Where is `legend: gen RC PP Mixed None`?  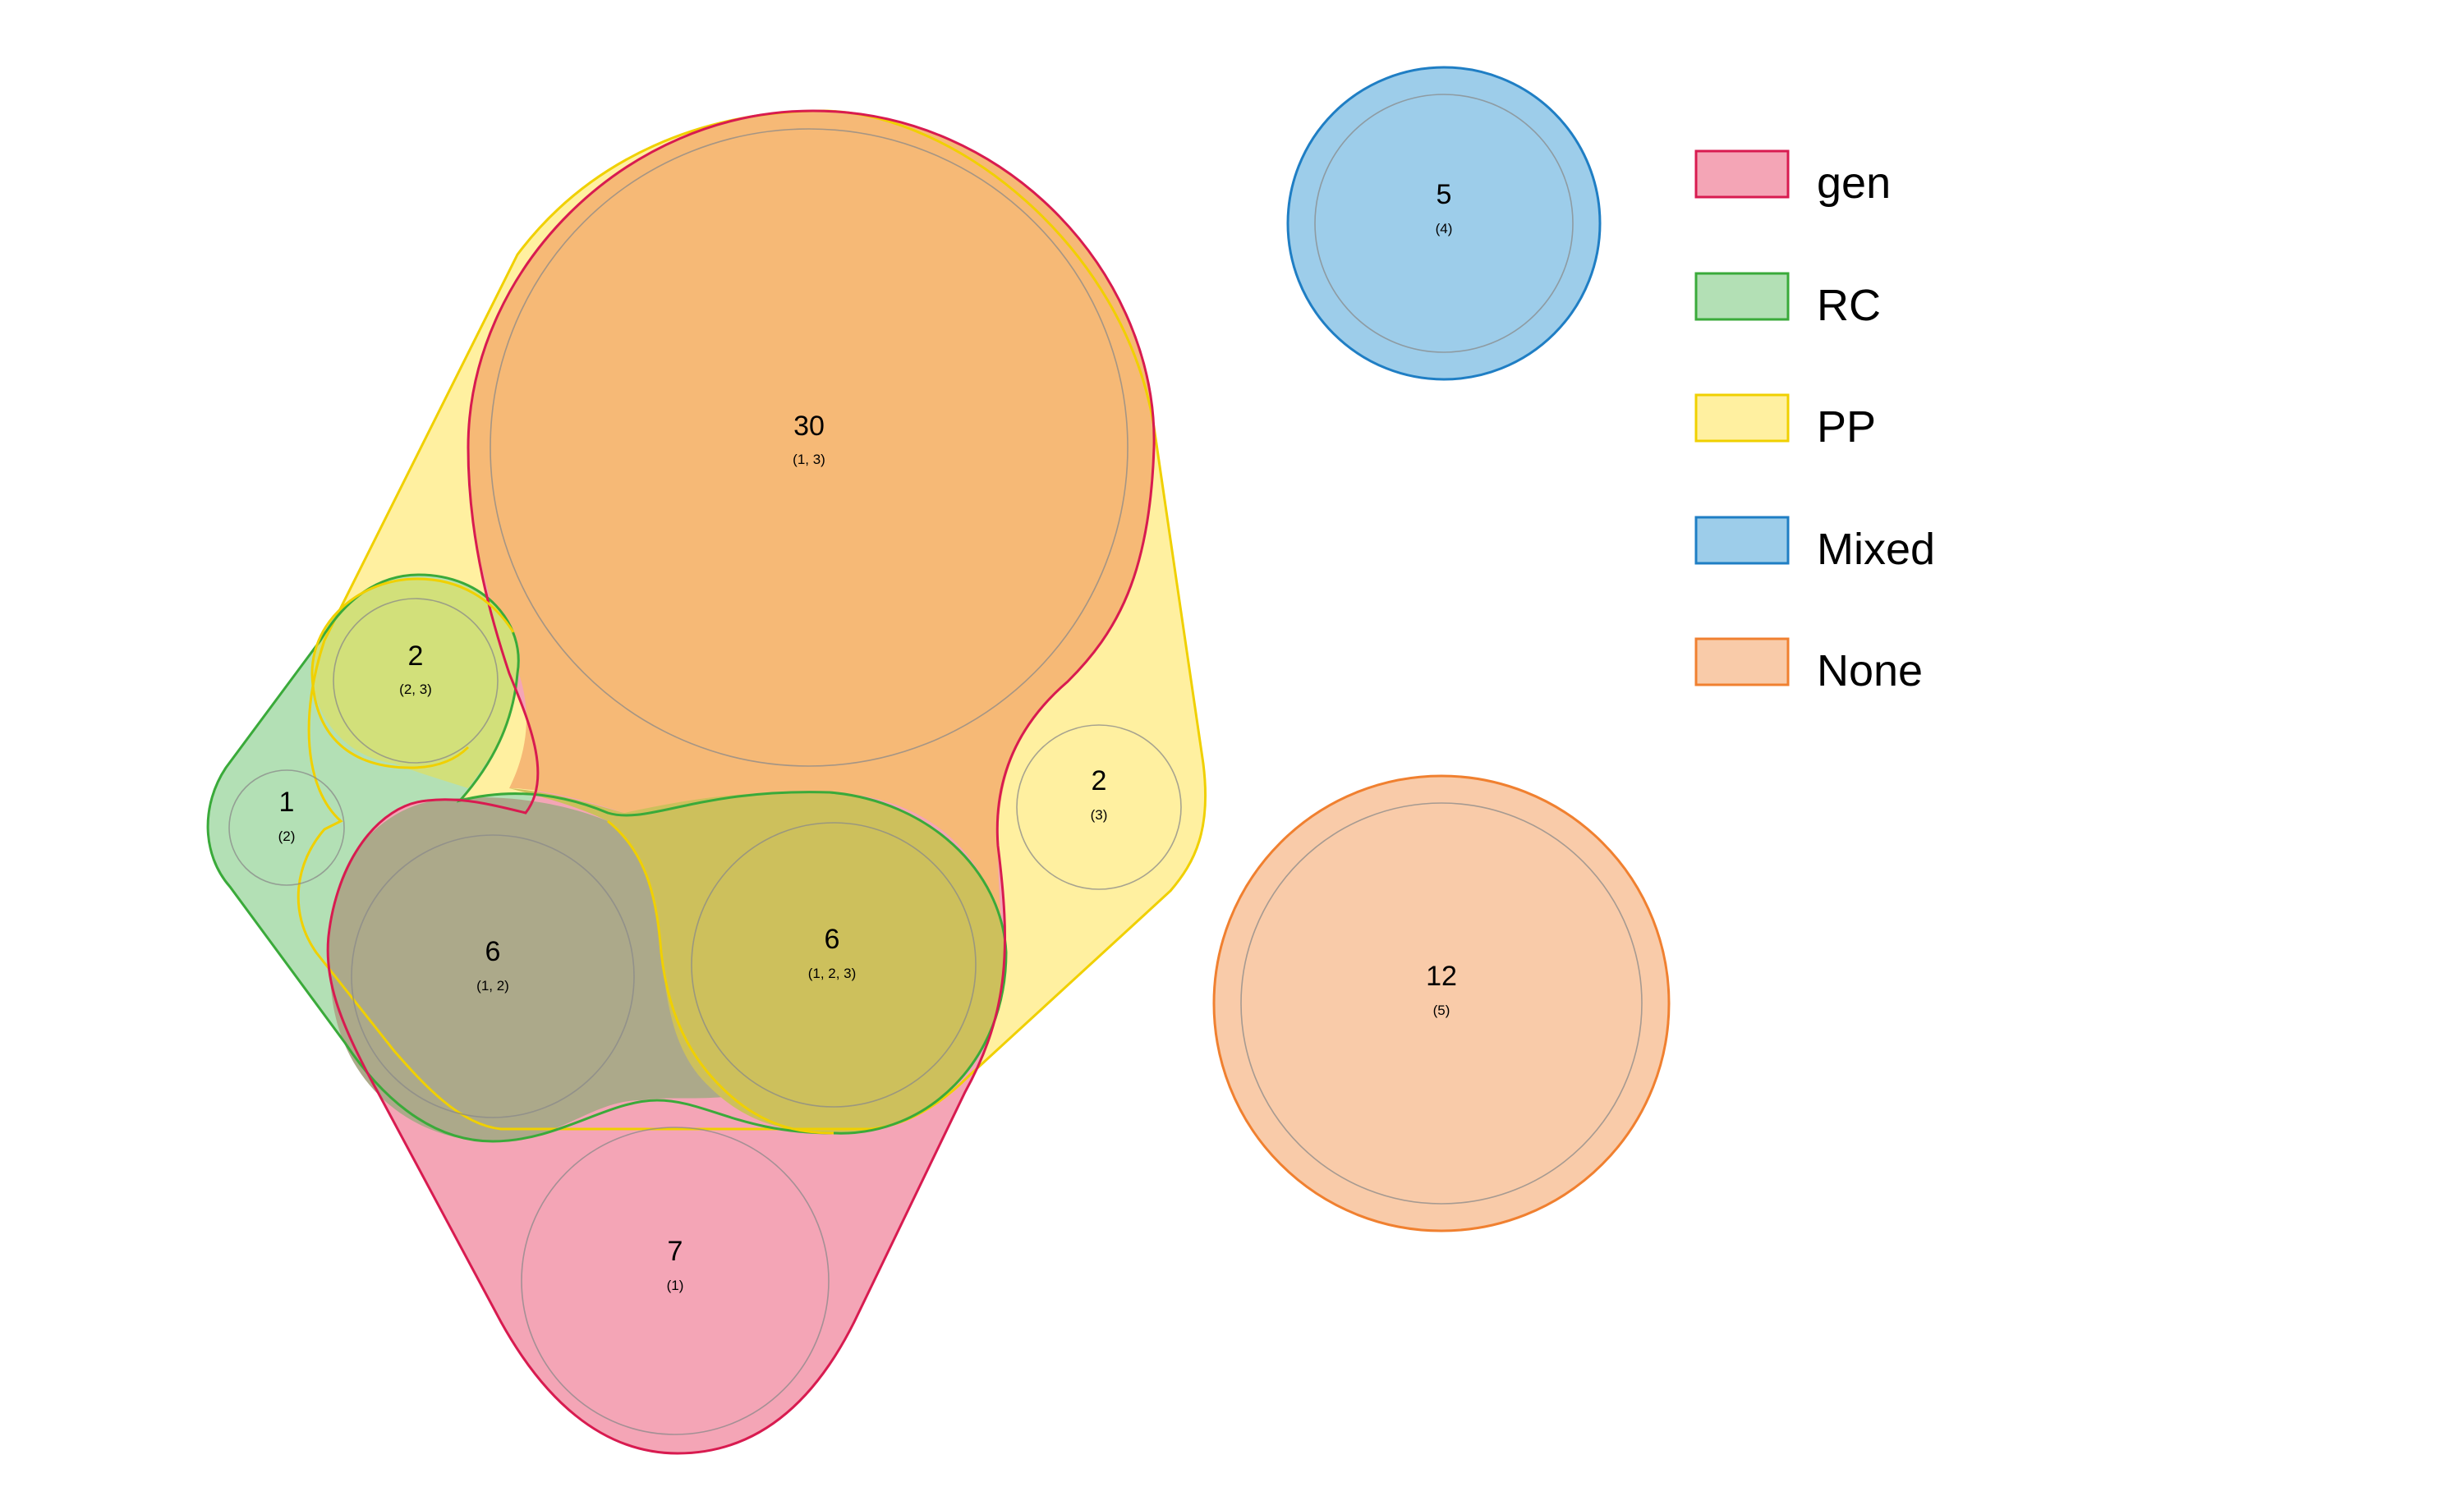 legend: gen RC PP Mixed None is located at coordinates (1814, 422).